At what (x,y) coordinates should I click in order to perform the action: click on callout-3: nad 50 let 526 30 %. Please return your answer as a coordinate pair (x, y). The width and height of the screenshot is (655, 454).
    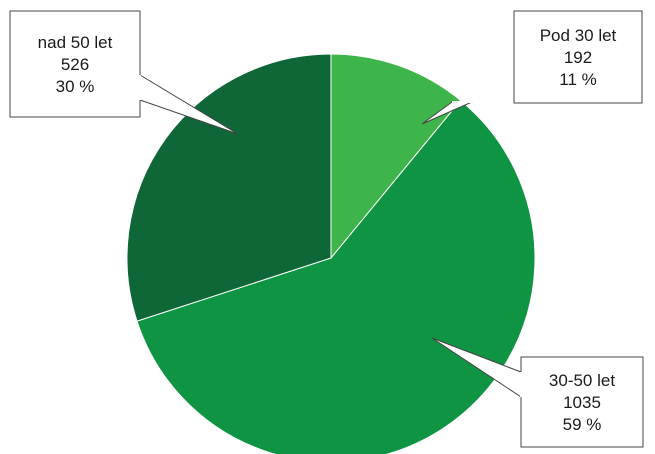
    Looking at the image, I should click on (124, 72).